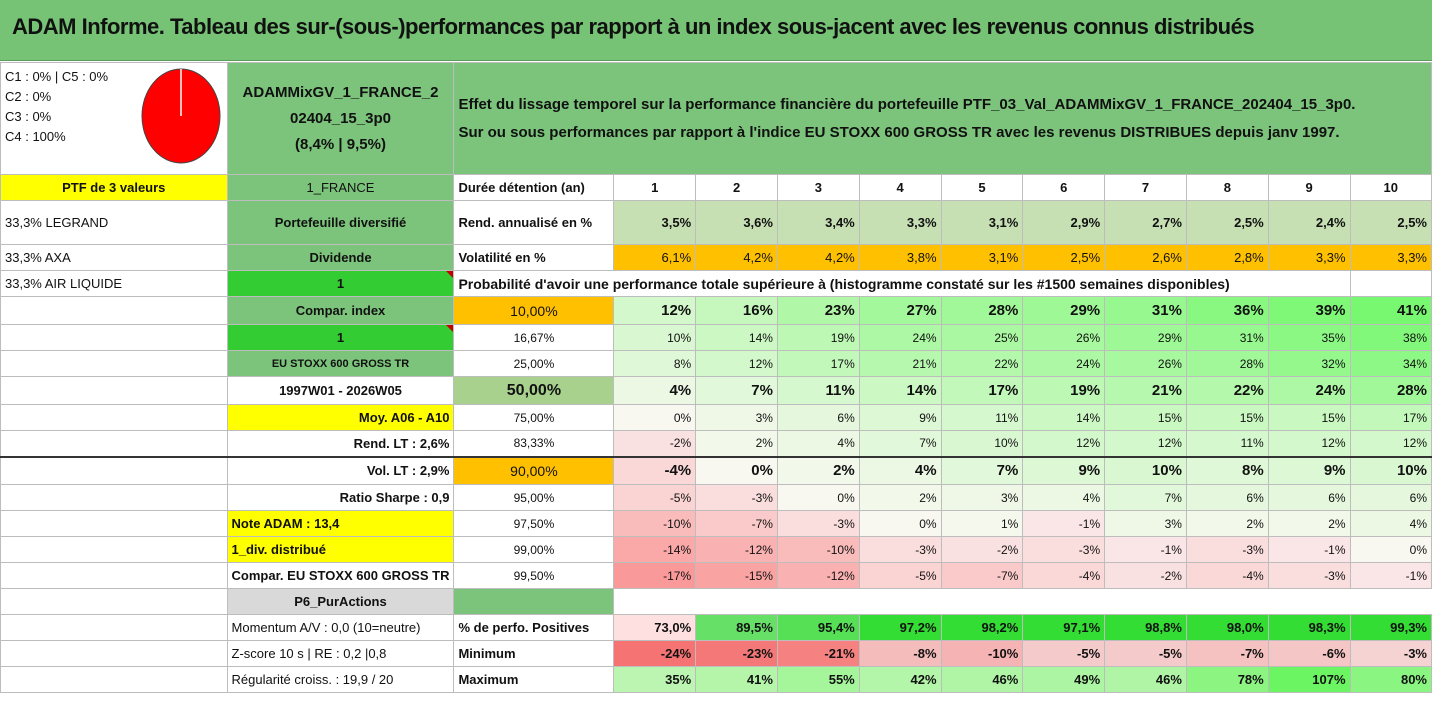 This screenshot has height=717, width=1432. I want to click on positives-value: 97,2%, so click(900, 627).